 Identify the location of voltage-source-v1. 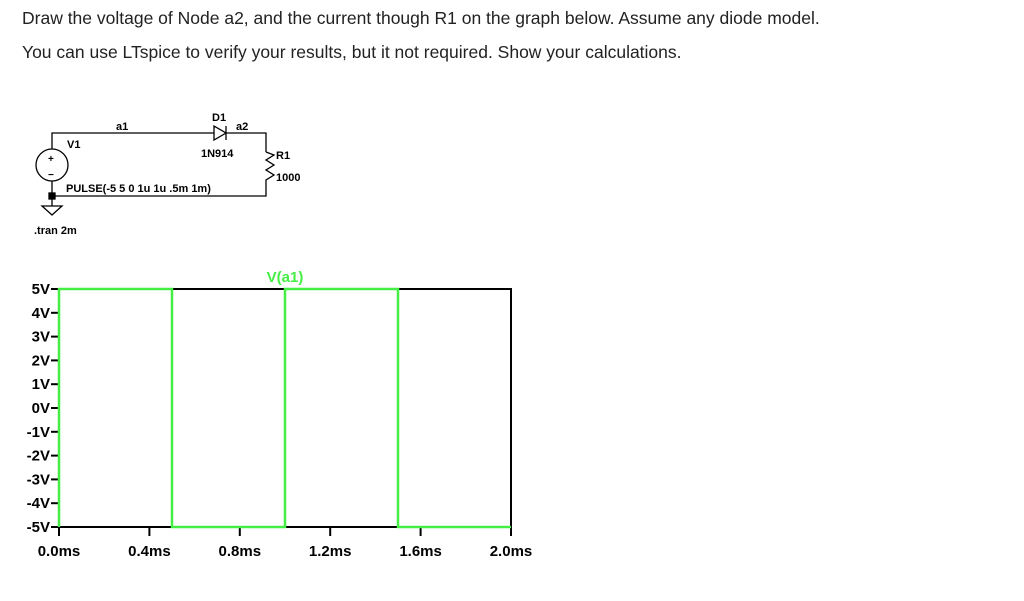
(52, 165).